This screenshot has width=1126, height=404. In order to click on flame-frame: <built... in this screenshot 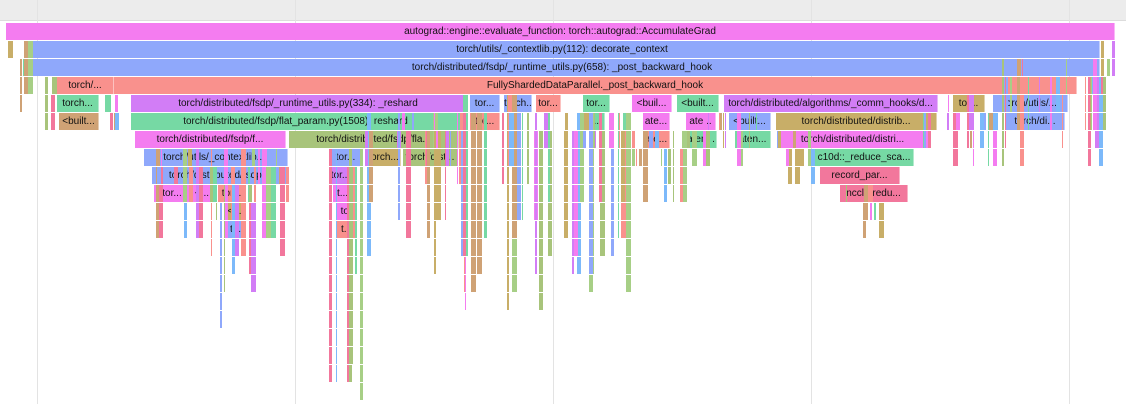, I will do `click(698, 103)`.